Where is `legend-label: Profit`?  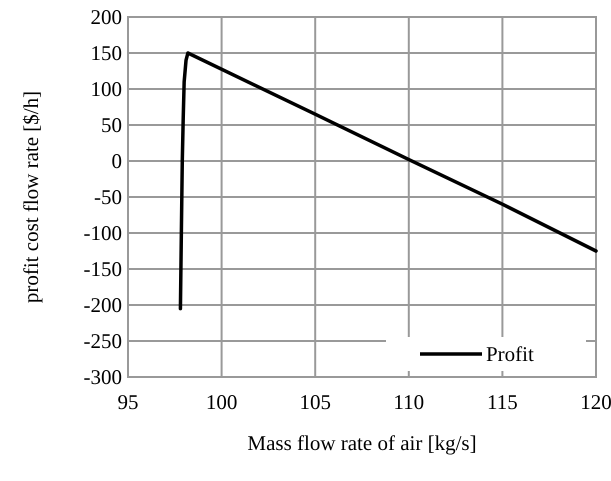
legend-label: Profit is located at coordinates (510, 354).